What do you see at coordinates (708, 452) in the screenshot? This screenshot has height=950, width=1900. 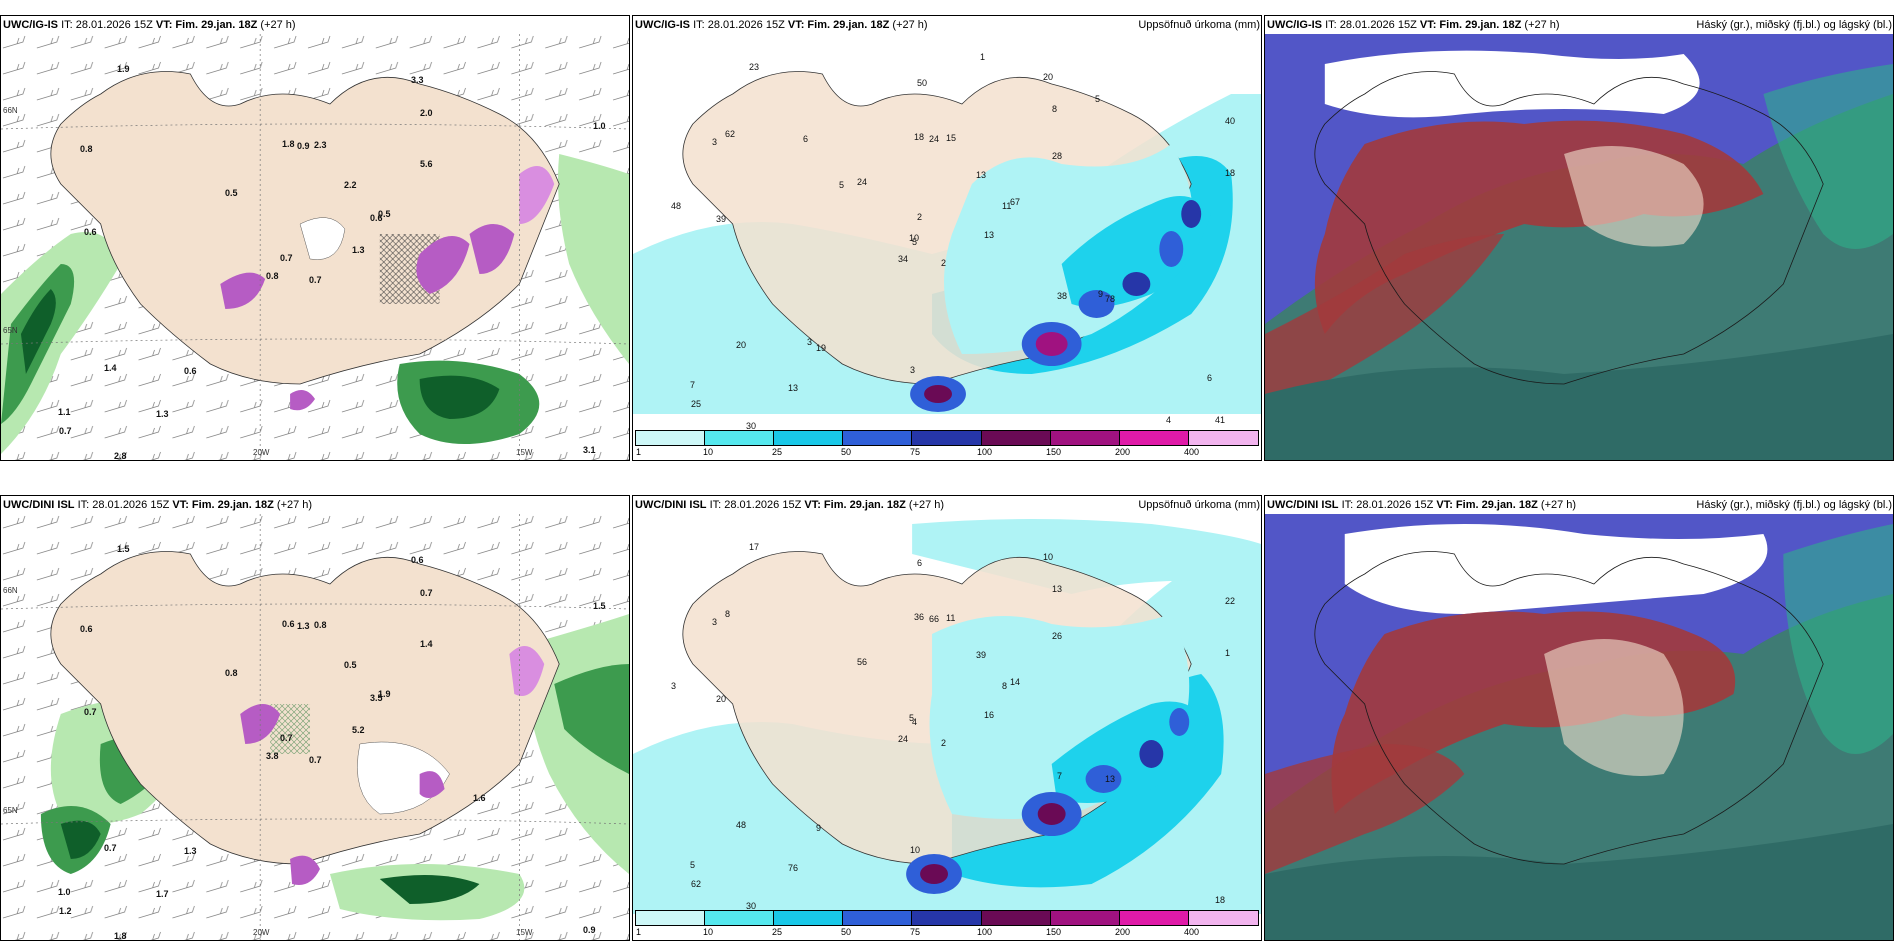 I see `colorbar-label: 10` at bounding box center [708, 452].